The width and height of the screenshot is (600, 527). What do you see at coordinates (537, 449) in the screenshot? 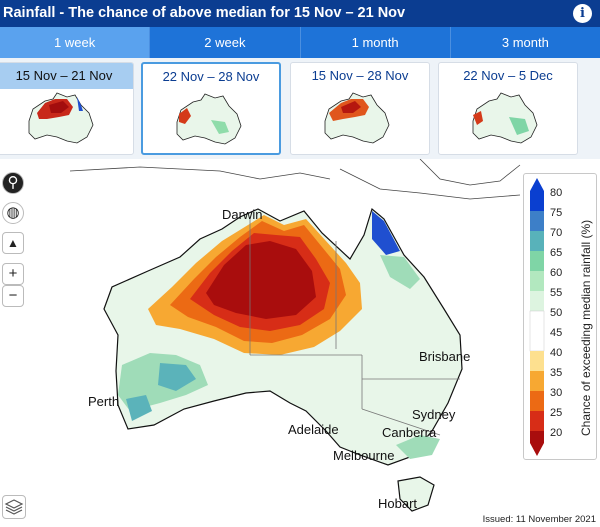
I see `legend-arrow-down-icon` at bounding box center [537, 449].